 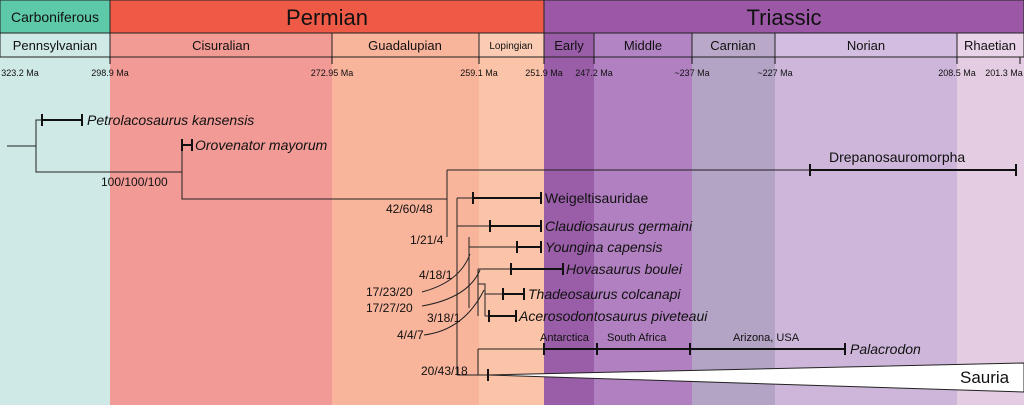 I want to click on support-value: 17/27/20, so click(x=389, y=308).